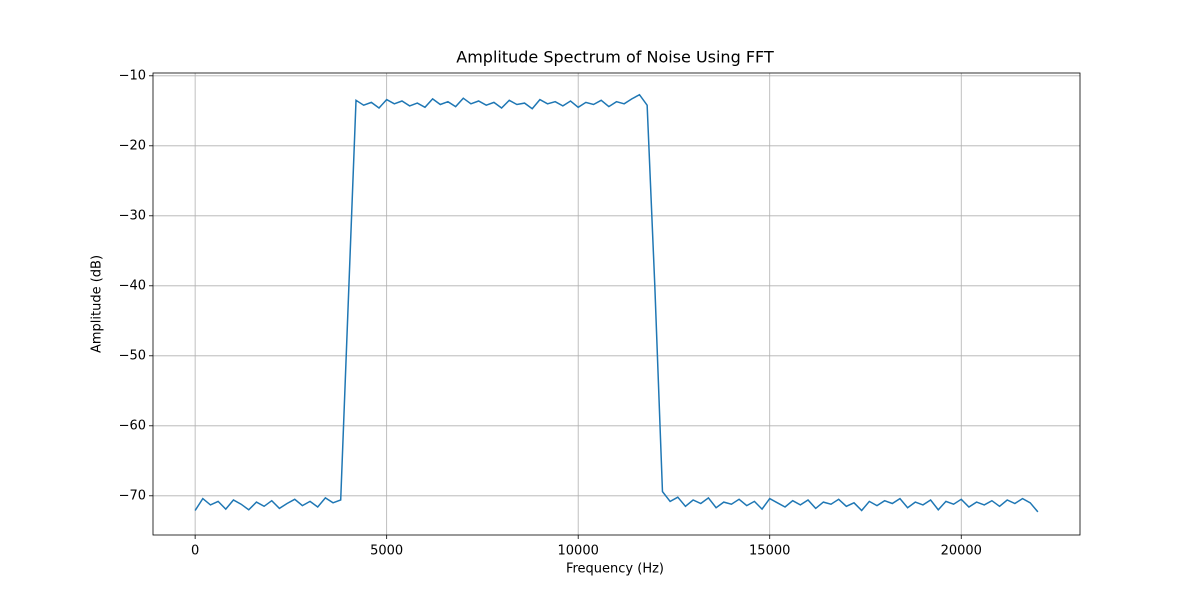  What do you see at coordinates (386, 551) in the screenshot?
I see `x-tick-label: 5000` at bounding box center [386, 551].